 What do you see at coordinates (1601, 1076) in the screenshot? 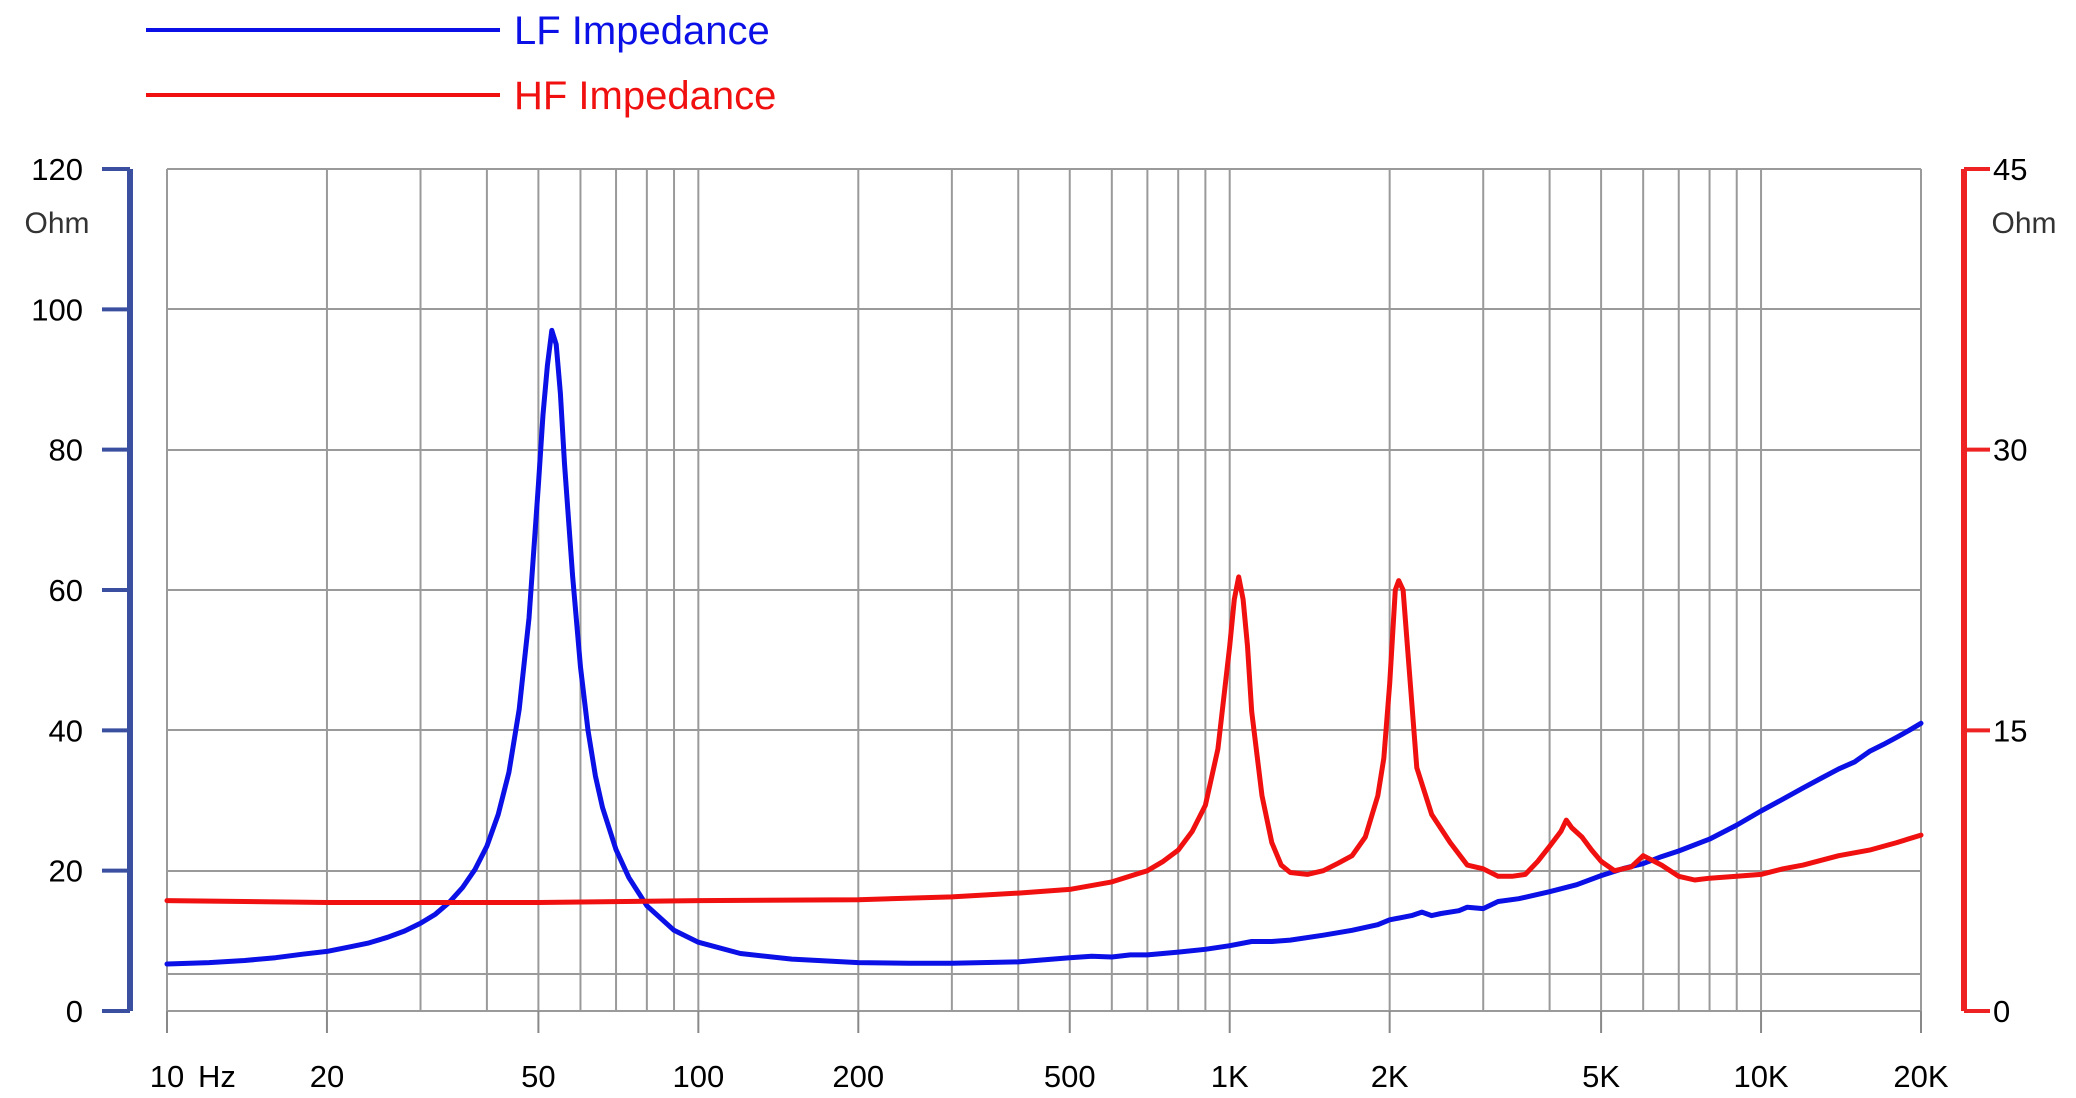
I see `x-axis-tick-label: 5K` at bounding box center [1601, 1076].